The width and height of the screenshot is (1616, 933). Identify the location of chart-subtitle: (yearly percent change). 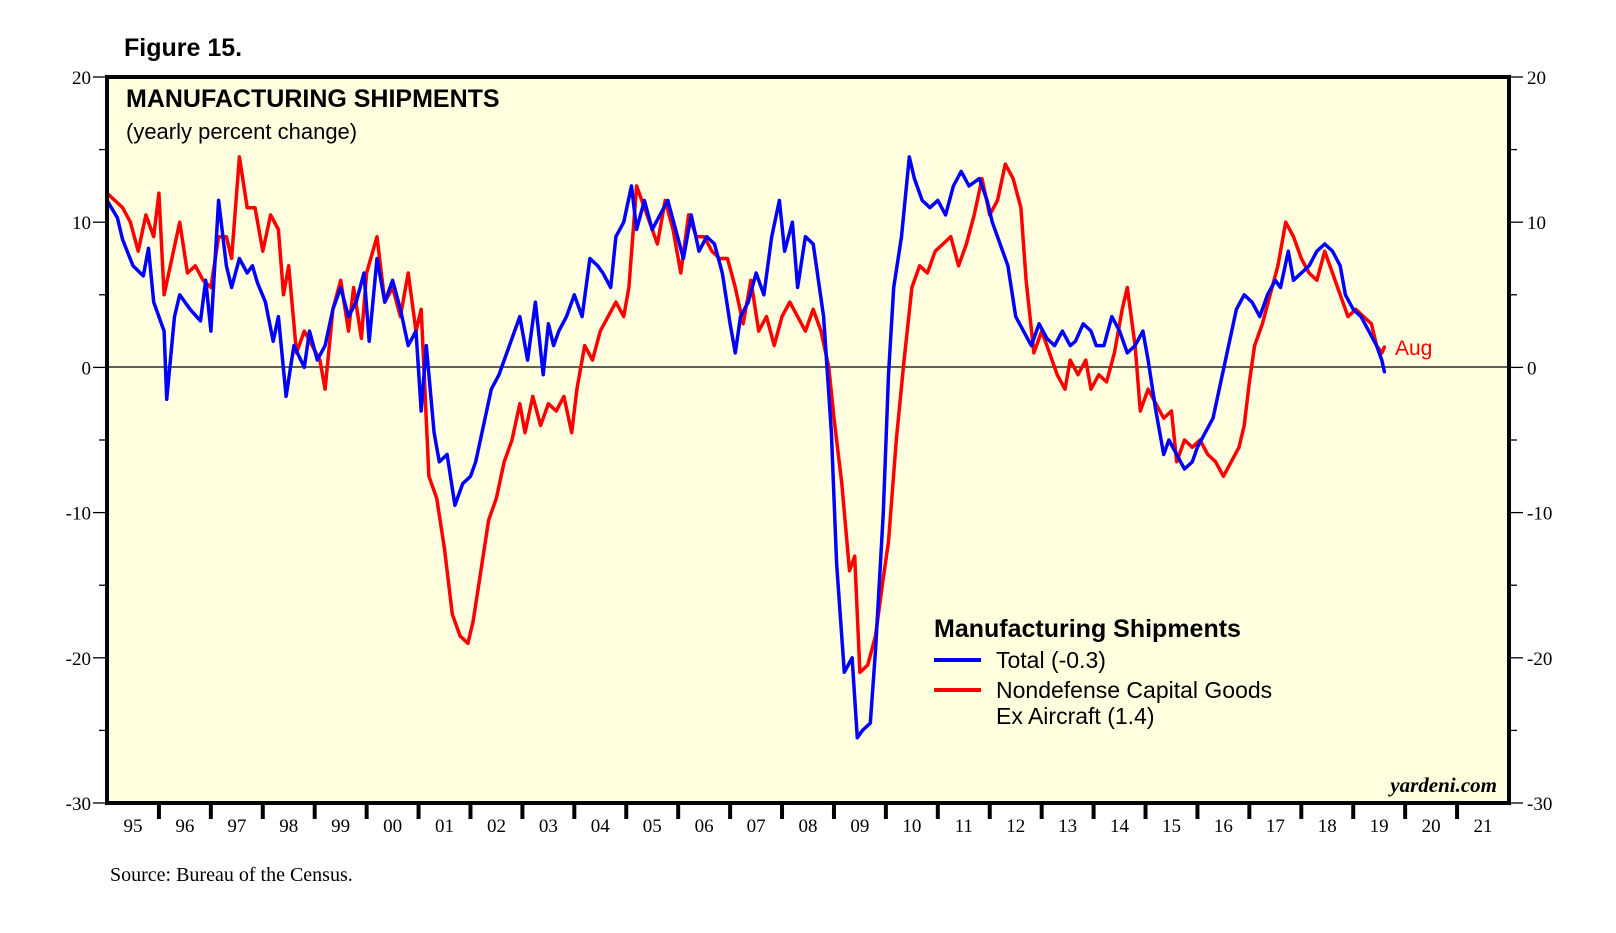
(241, 131).